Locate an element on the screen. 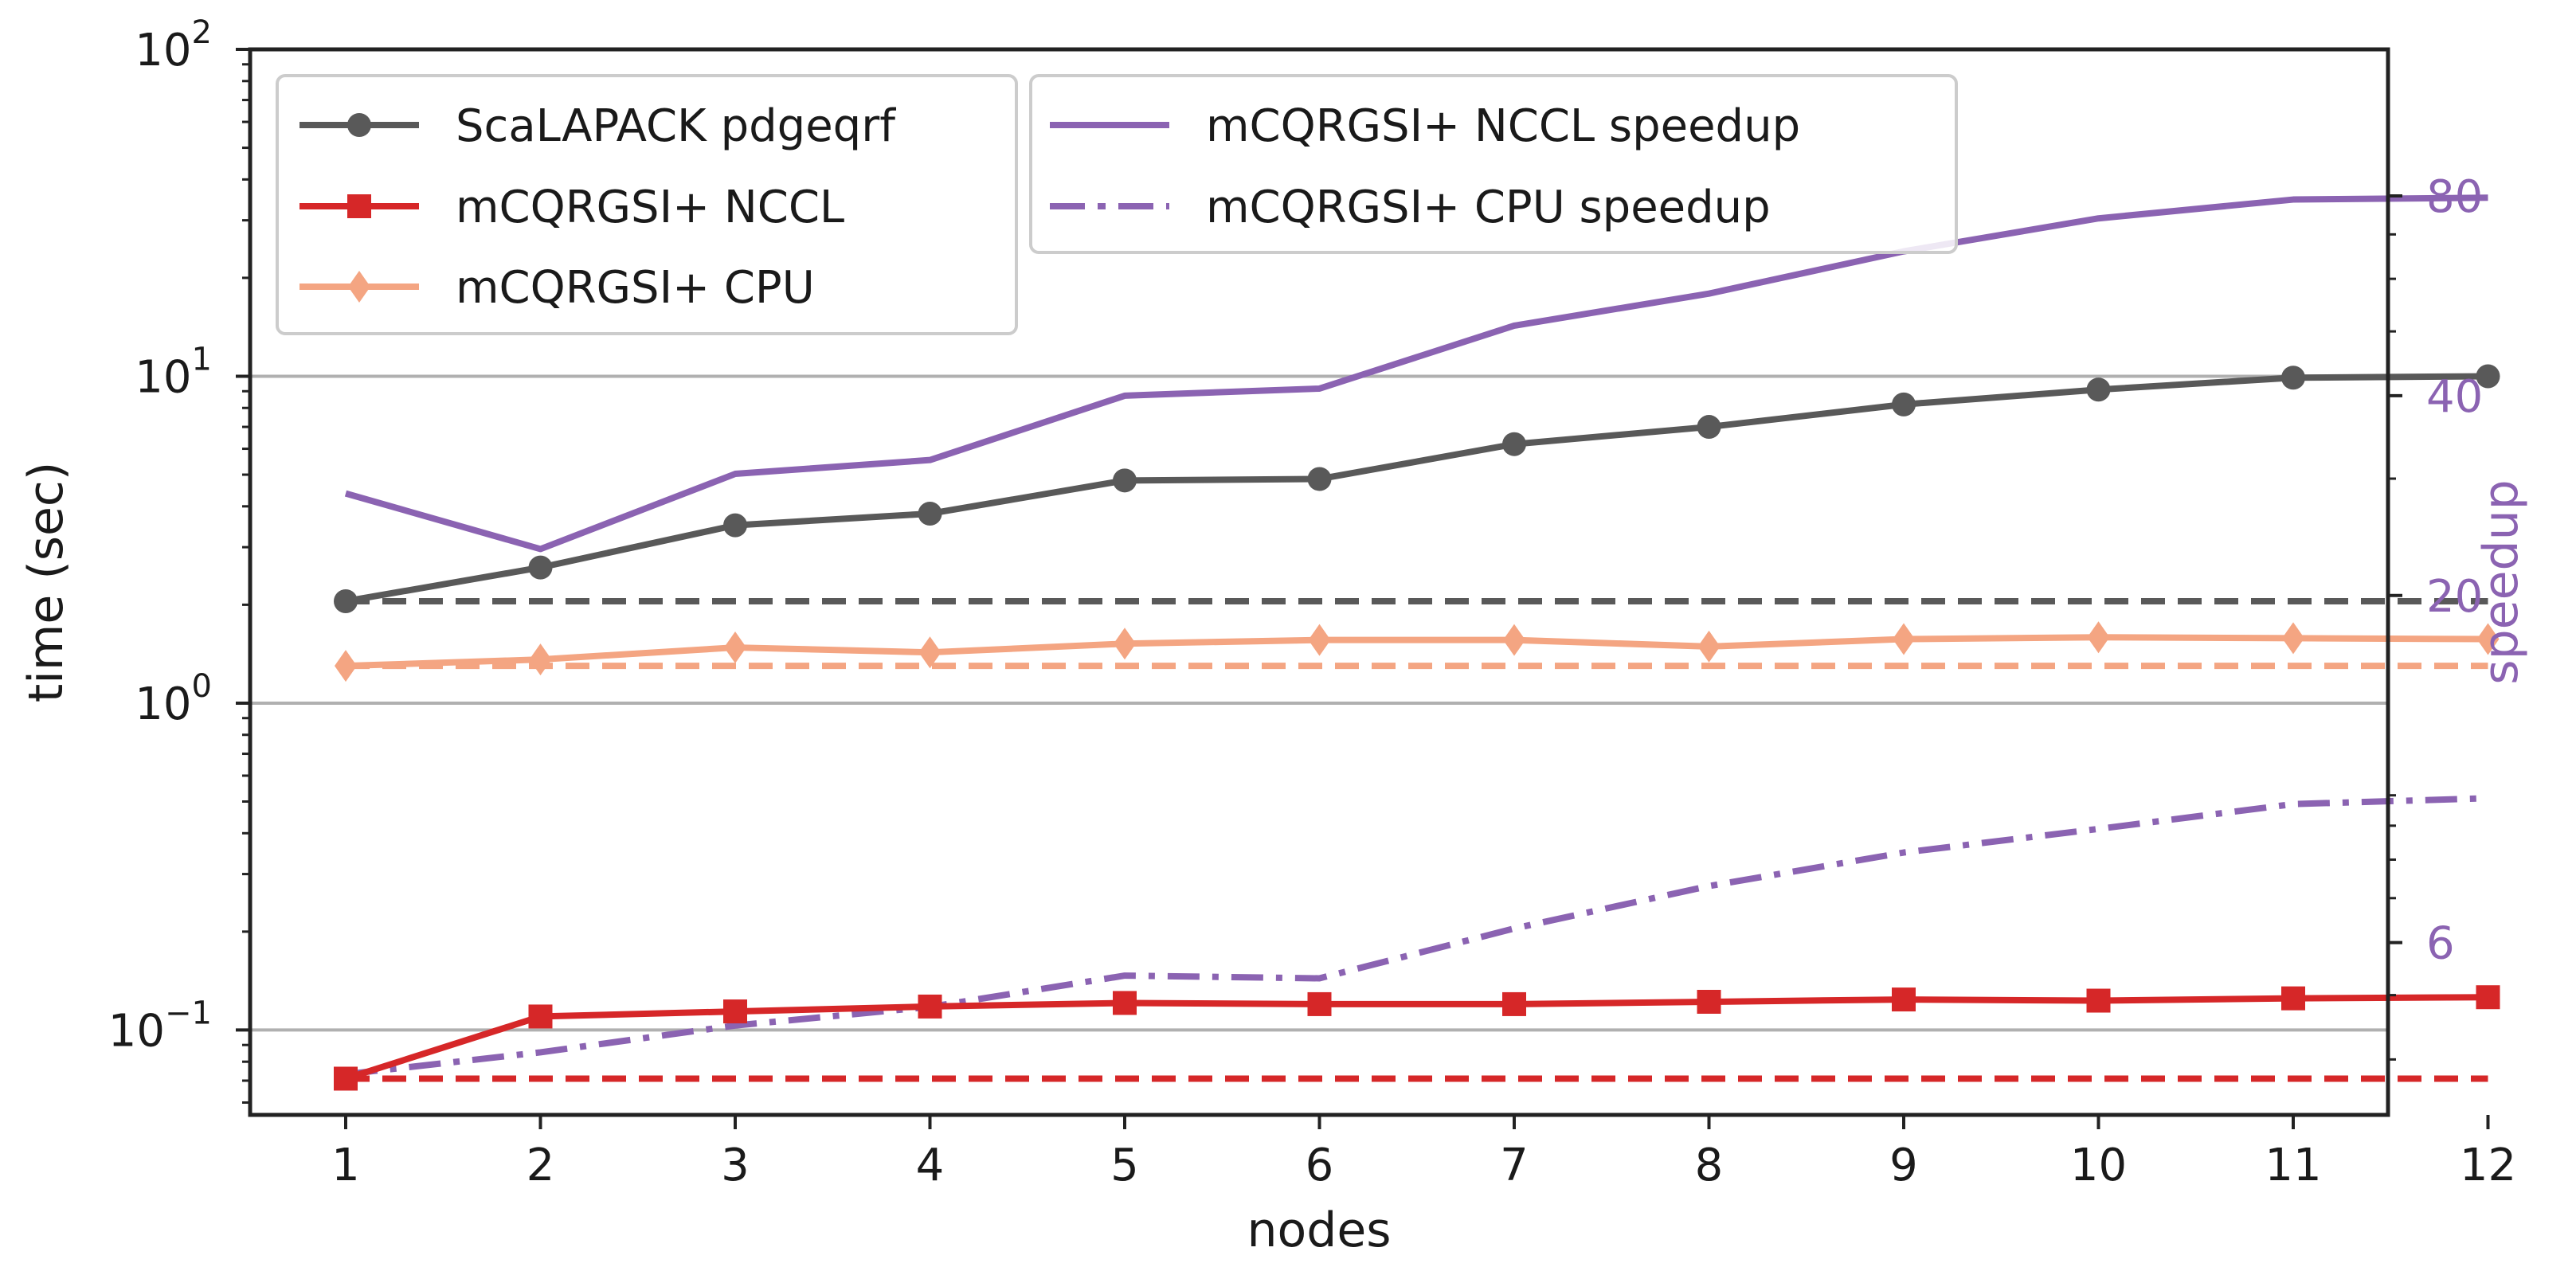 The width and height of the screenshot is (2576, 1267). legend-box-left is located at coordinates (647, 205).